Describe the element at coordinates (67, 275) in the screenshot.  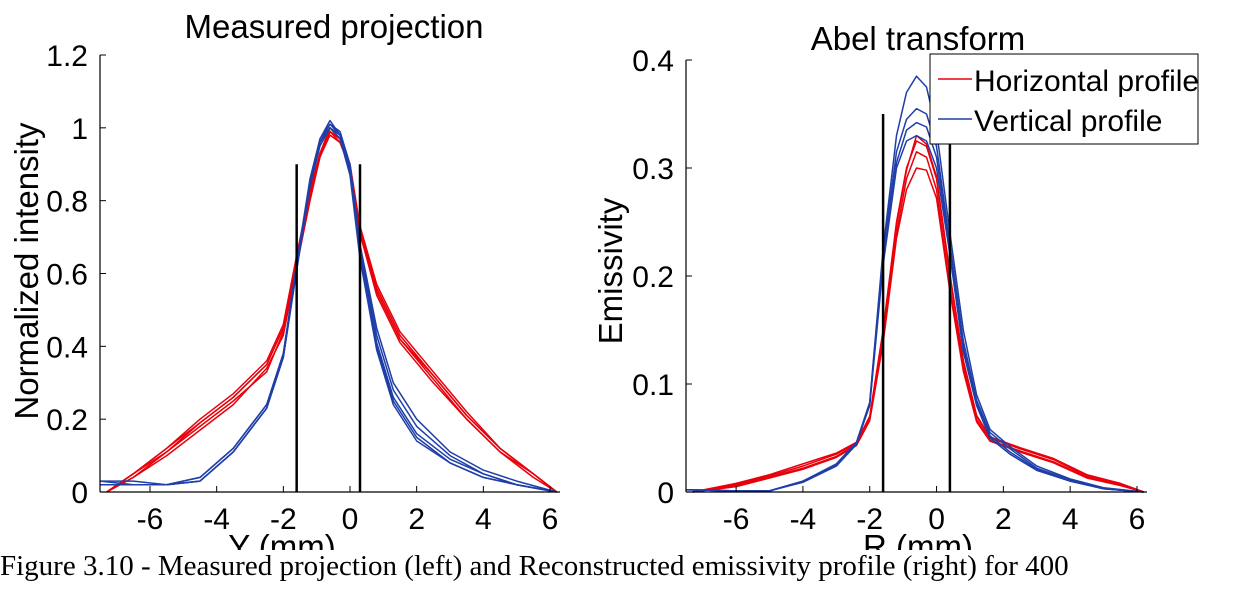
I see `y-tick-label: 0.6` at that location.